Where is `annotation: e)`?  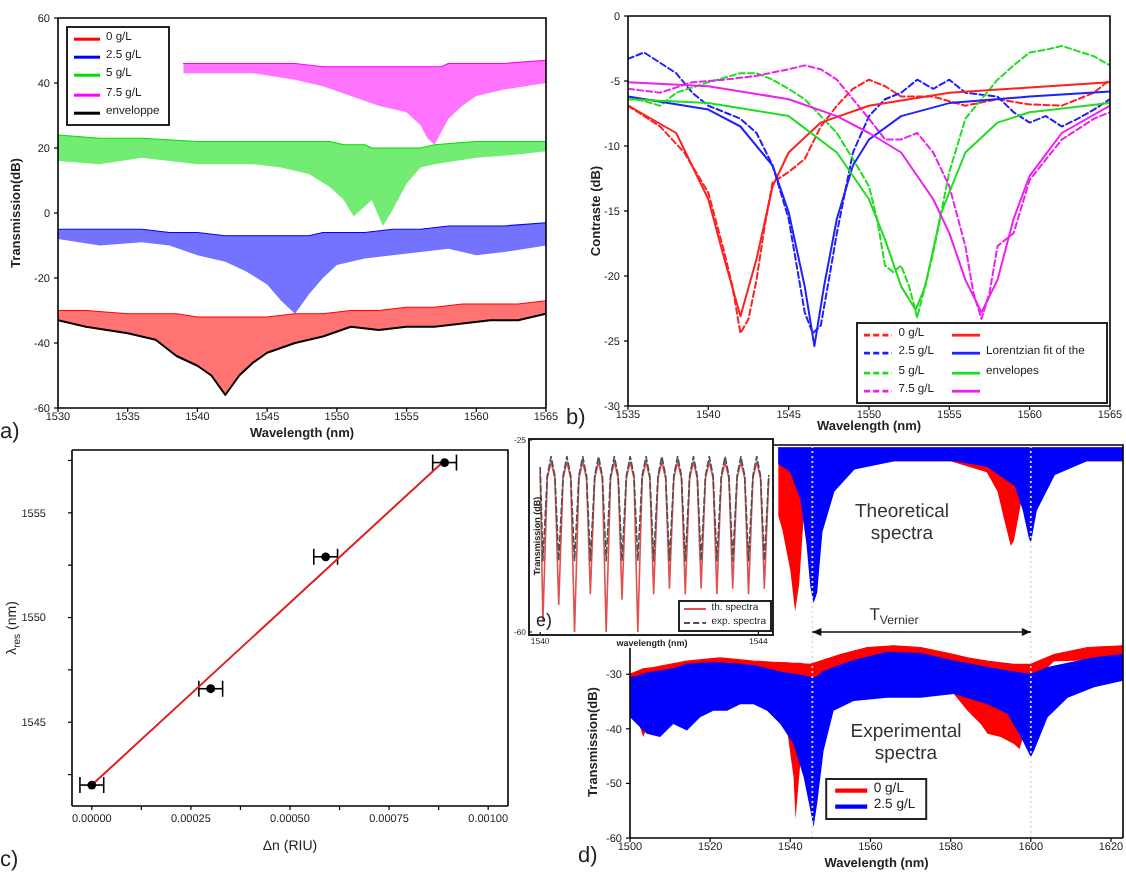 annotation: e) is located at coordinates (544, 620).